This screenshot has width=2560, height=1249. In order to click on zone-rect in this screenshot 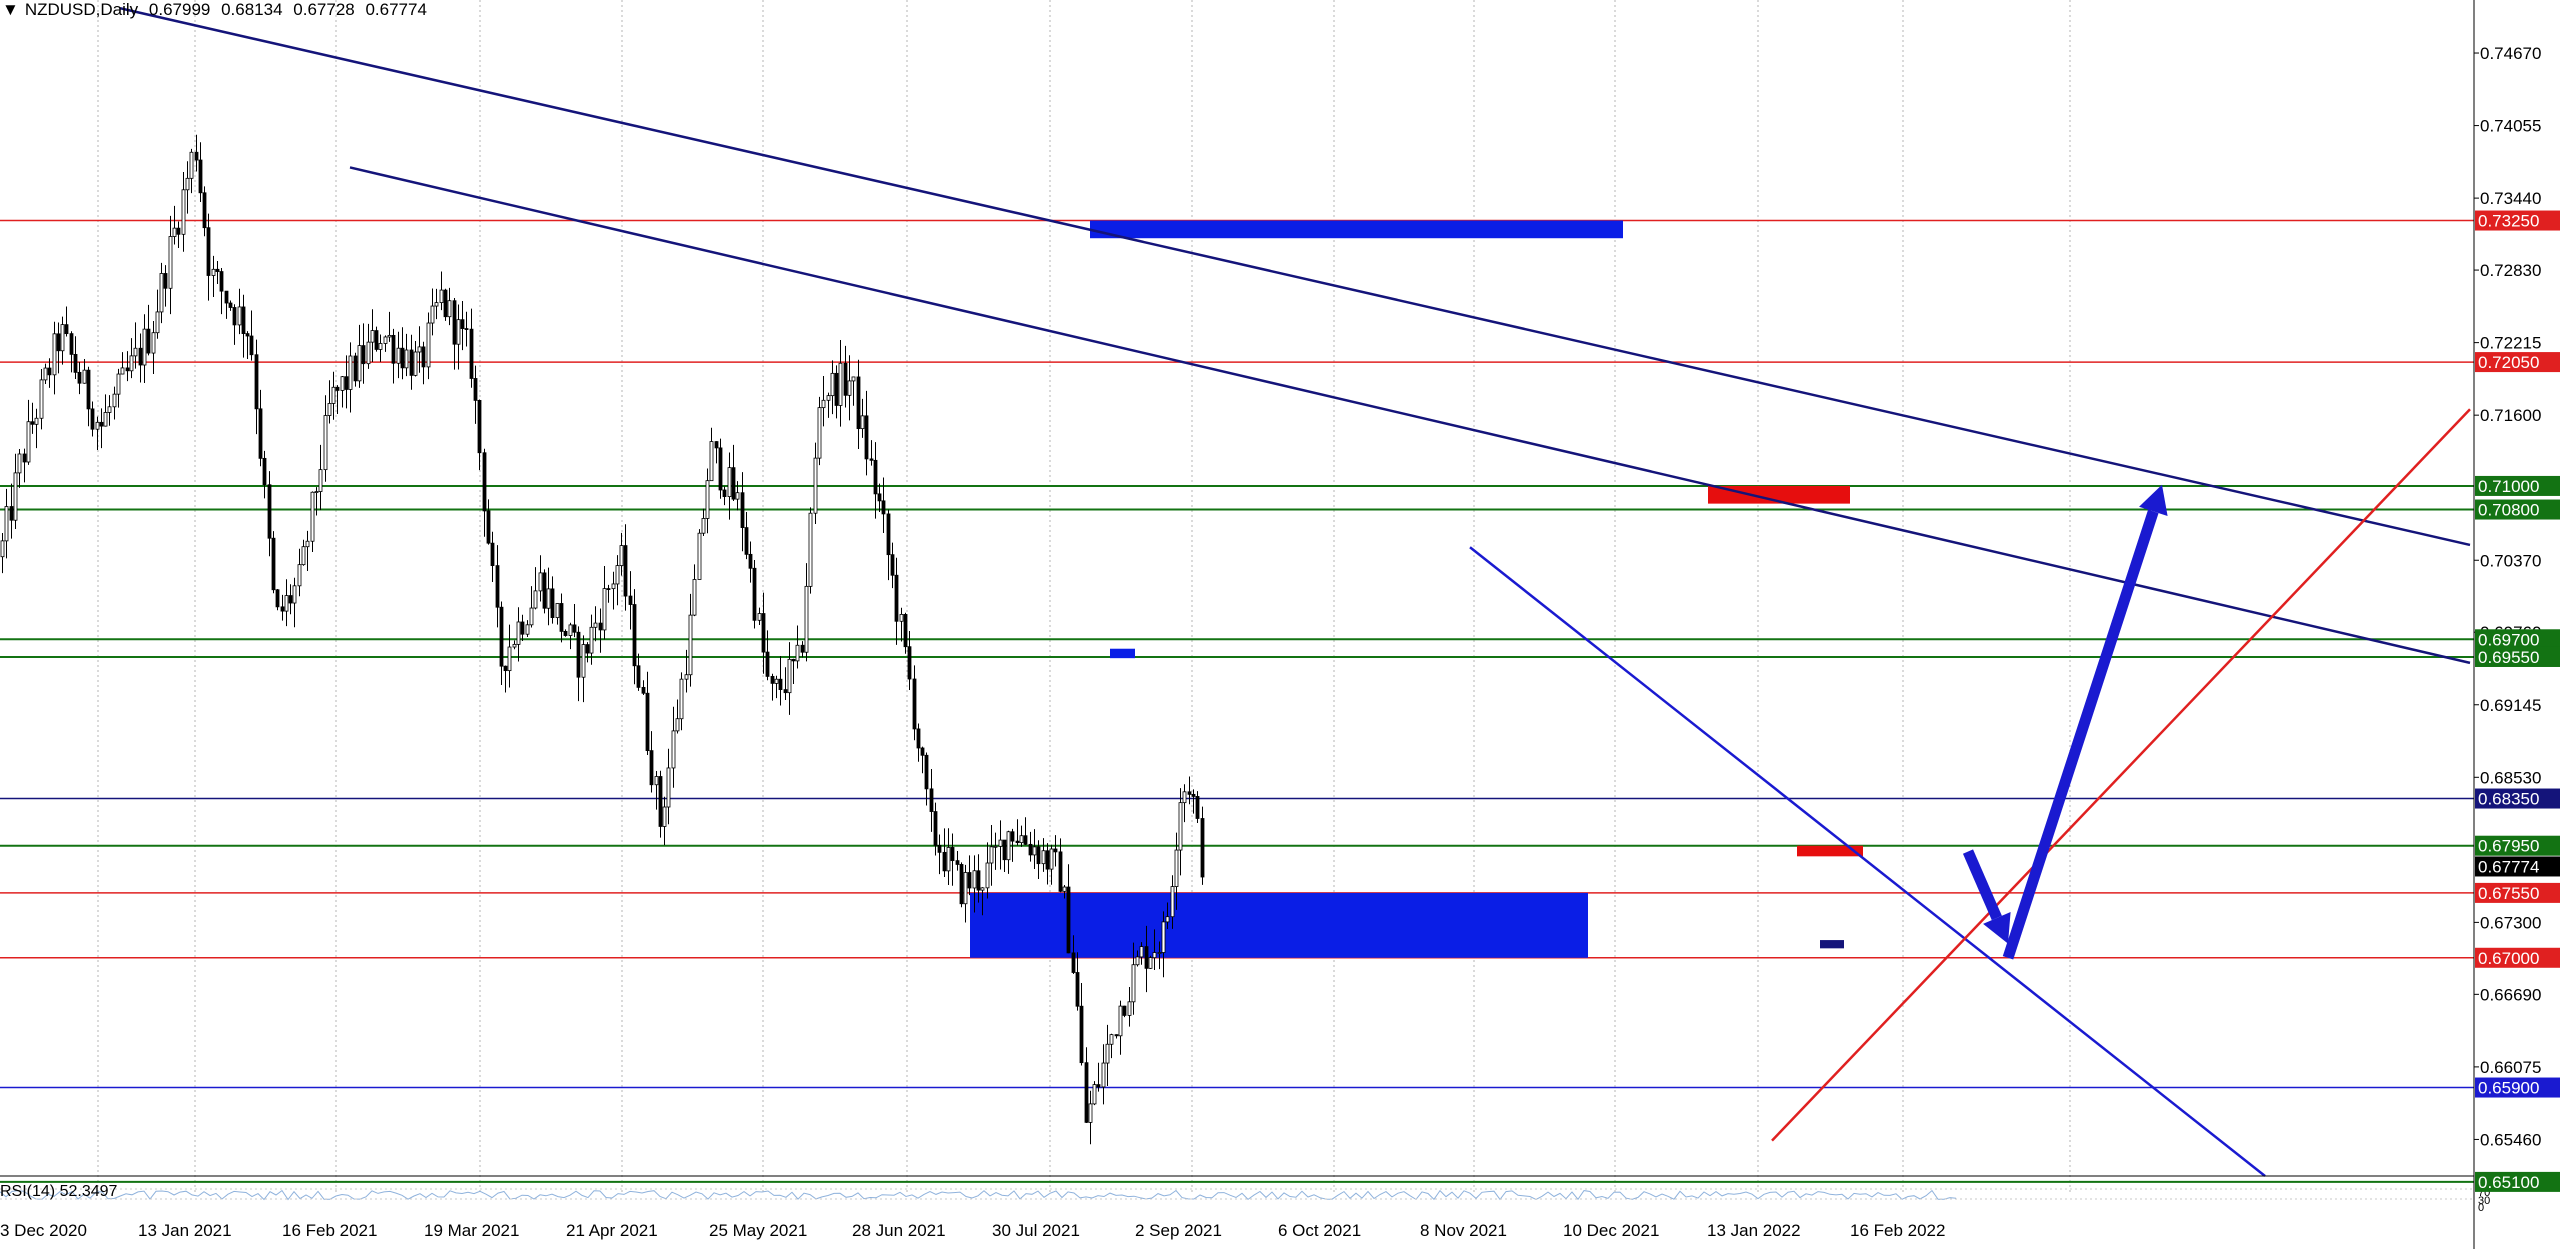, I will do `click(1356, 229)`.